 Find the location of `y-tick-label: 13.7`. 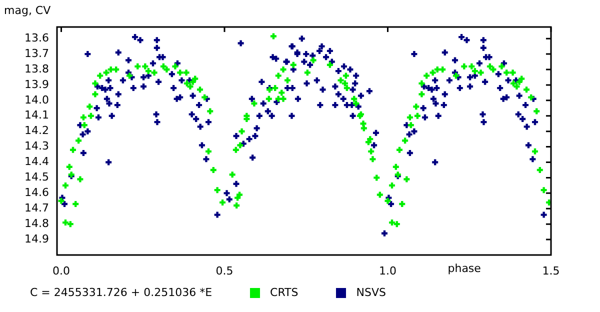

y-tick-label: 13.7 is located at coordinates (36, 53).